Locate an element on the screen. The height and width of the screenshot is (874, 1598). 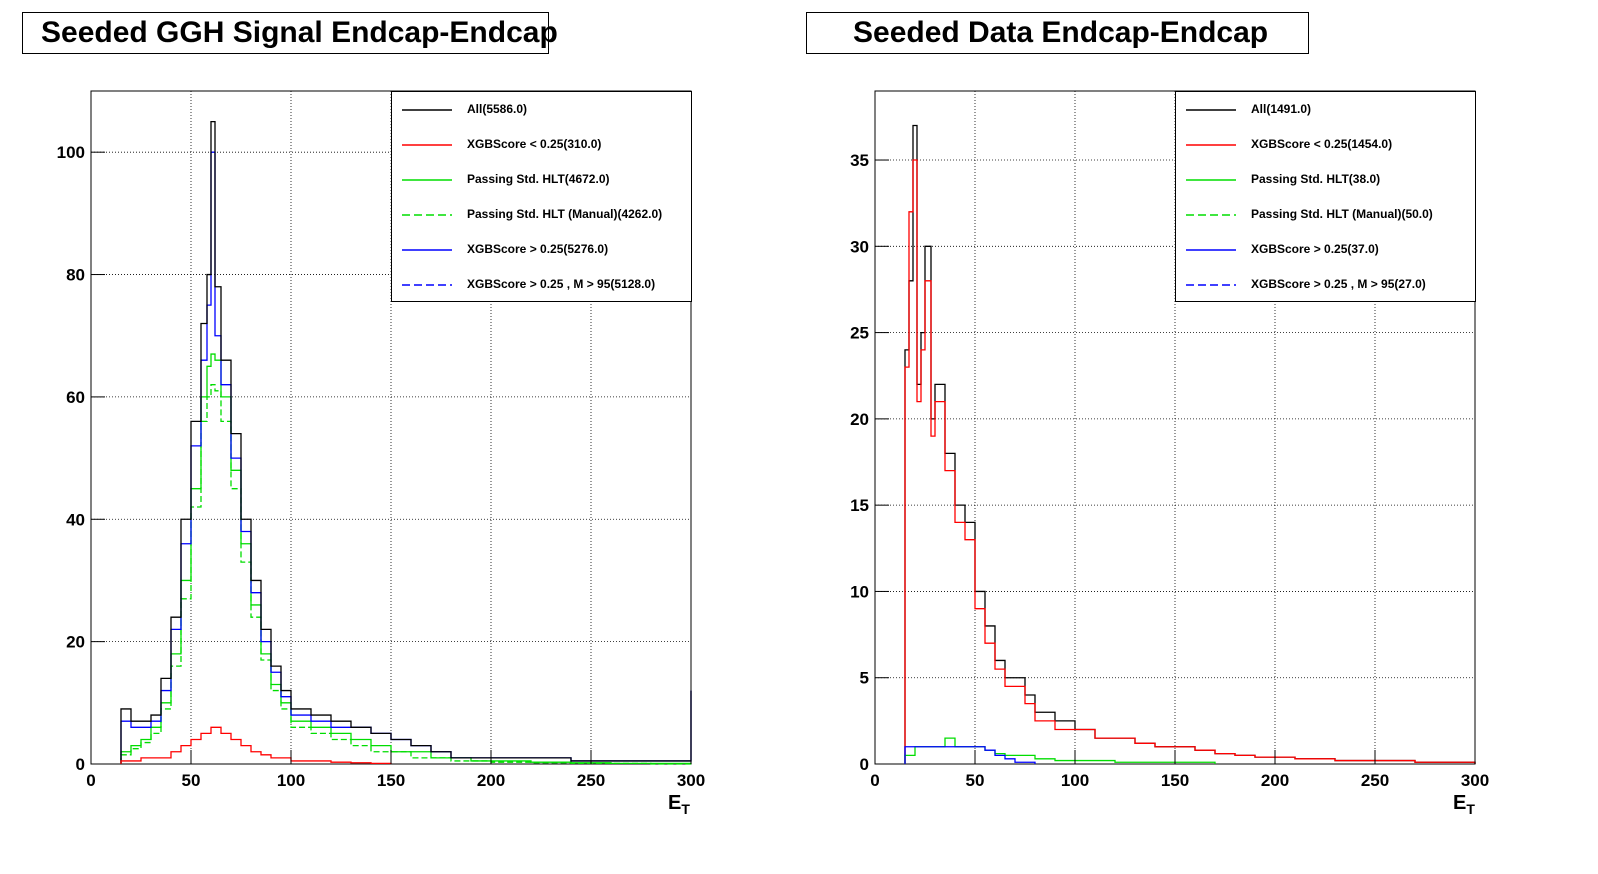
legend-entry: Passing Std. HLT (Manual)(4262.0) is located at coordinates (541, 215).